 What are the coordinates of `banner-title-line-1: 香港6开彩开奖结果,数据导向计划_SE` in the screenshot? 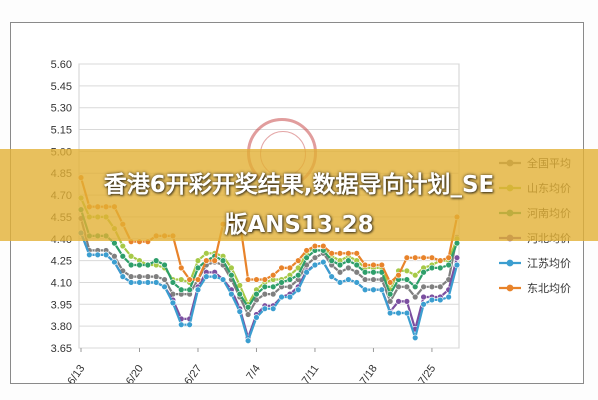 It's located at (299, 185).